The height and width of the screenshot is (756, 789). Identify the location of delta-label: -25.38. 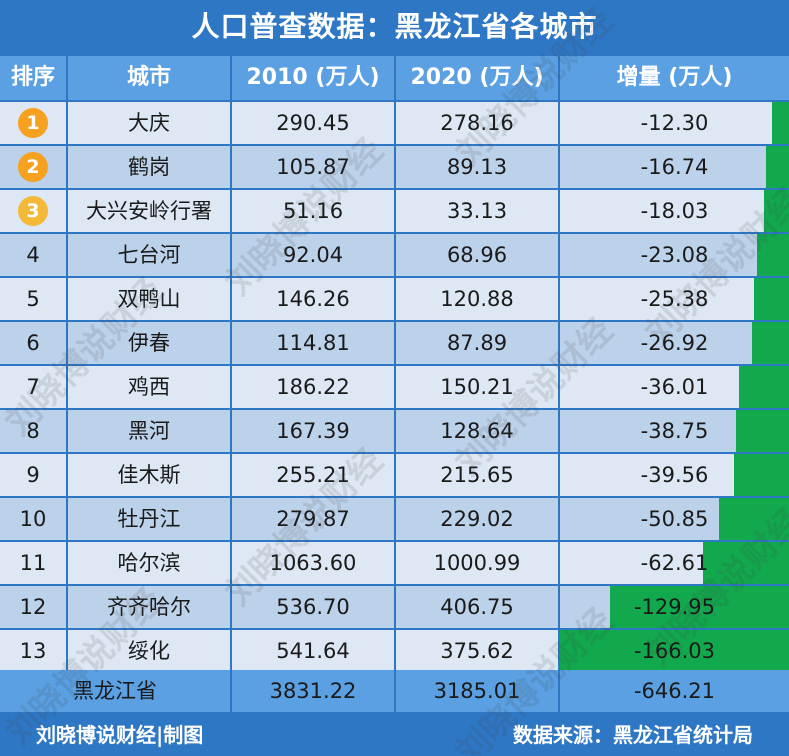
(674, 299).